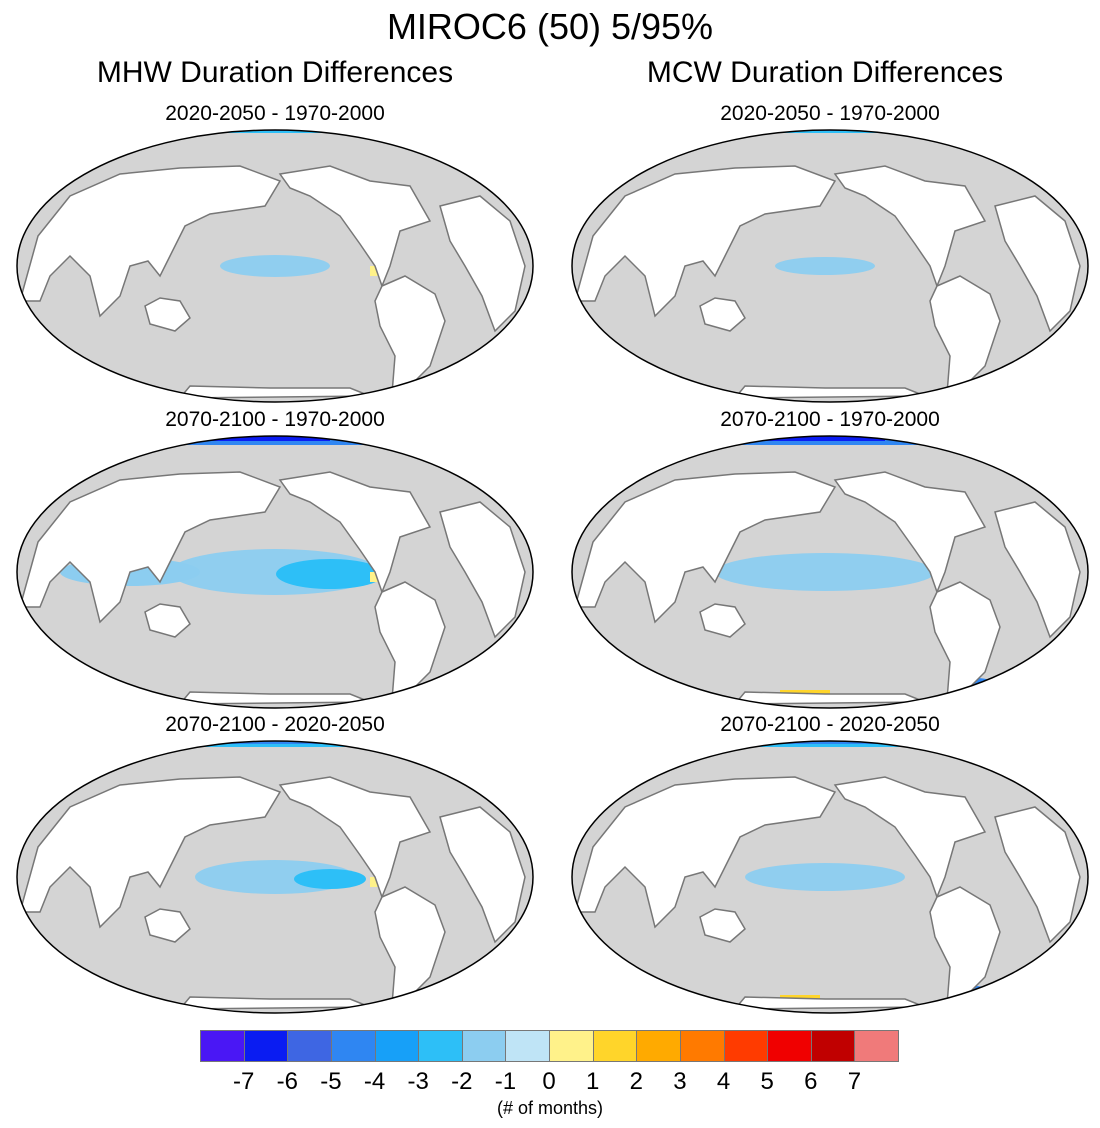  Describe the element at coordinates (723, 1081) in the screenshot. I see `colorbar-tick-label: 4` at that location.